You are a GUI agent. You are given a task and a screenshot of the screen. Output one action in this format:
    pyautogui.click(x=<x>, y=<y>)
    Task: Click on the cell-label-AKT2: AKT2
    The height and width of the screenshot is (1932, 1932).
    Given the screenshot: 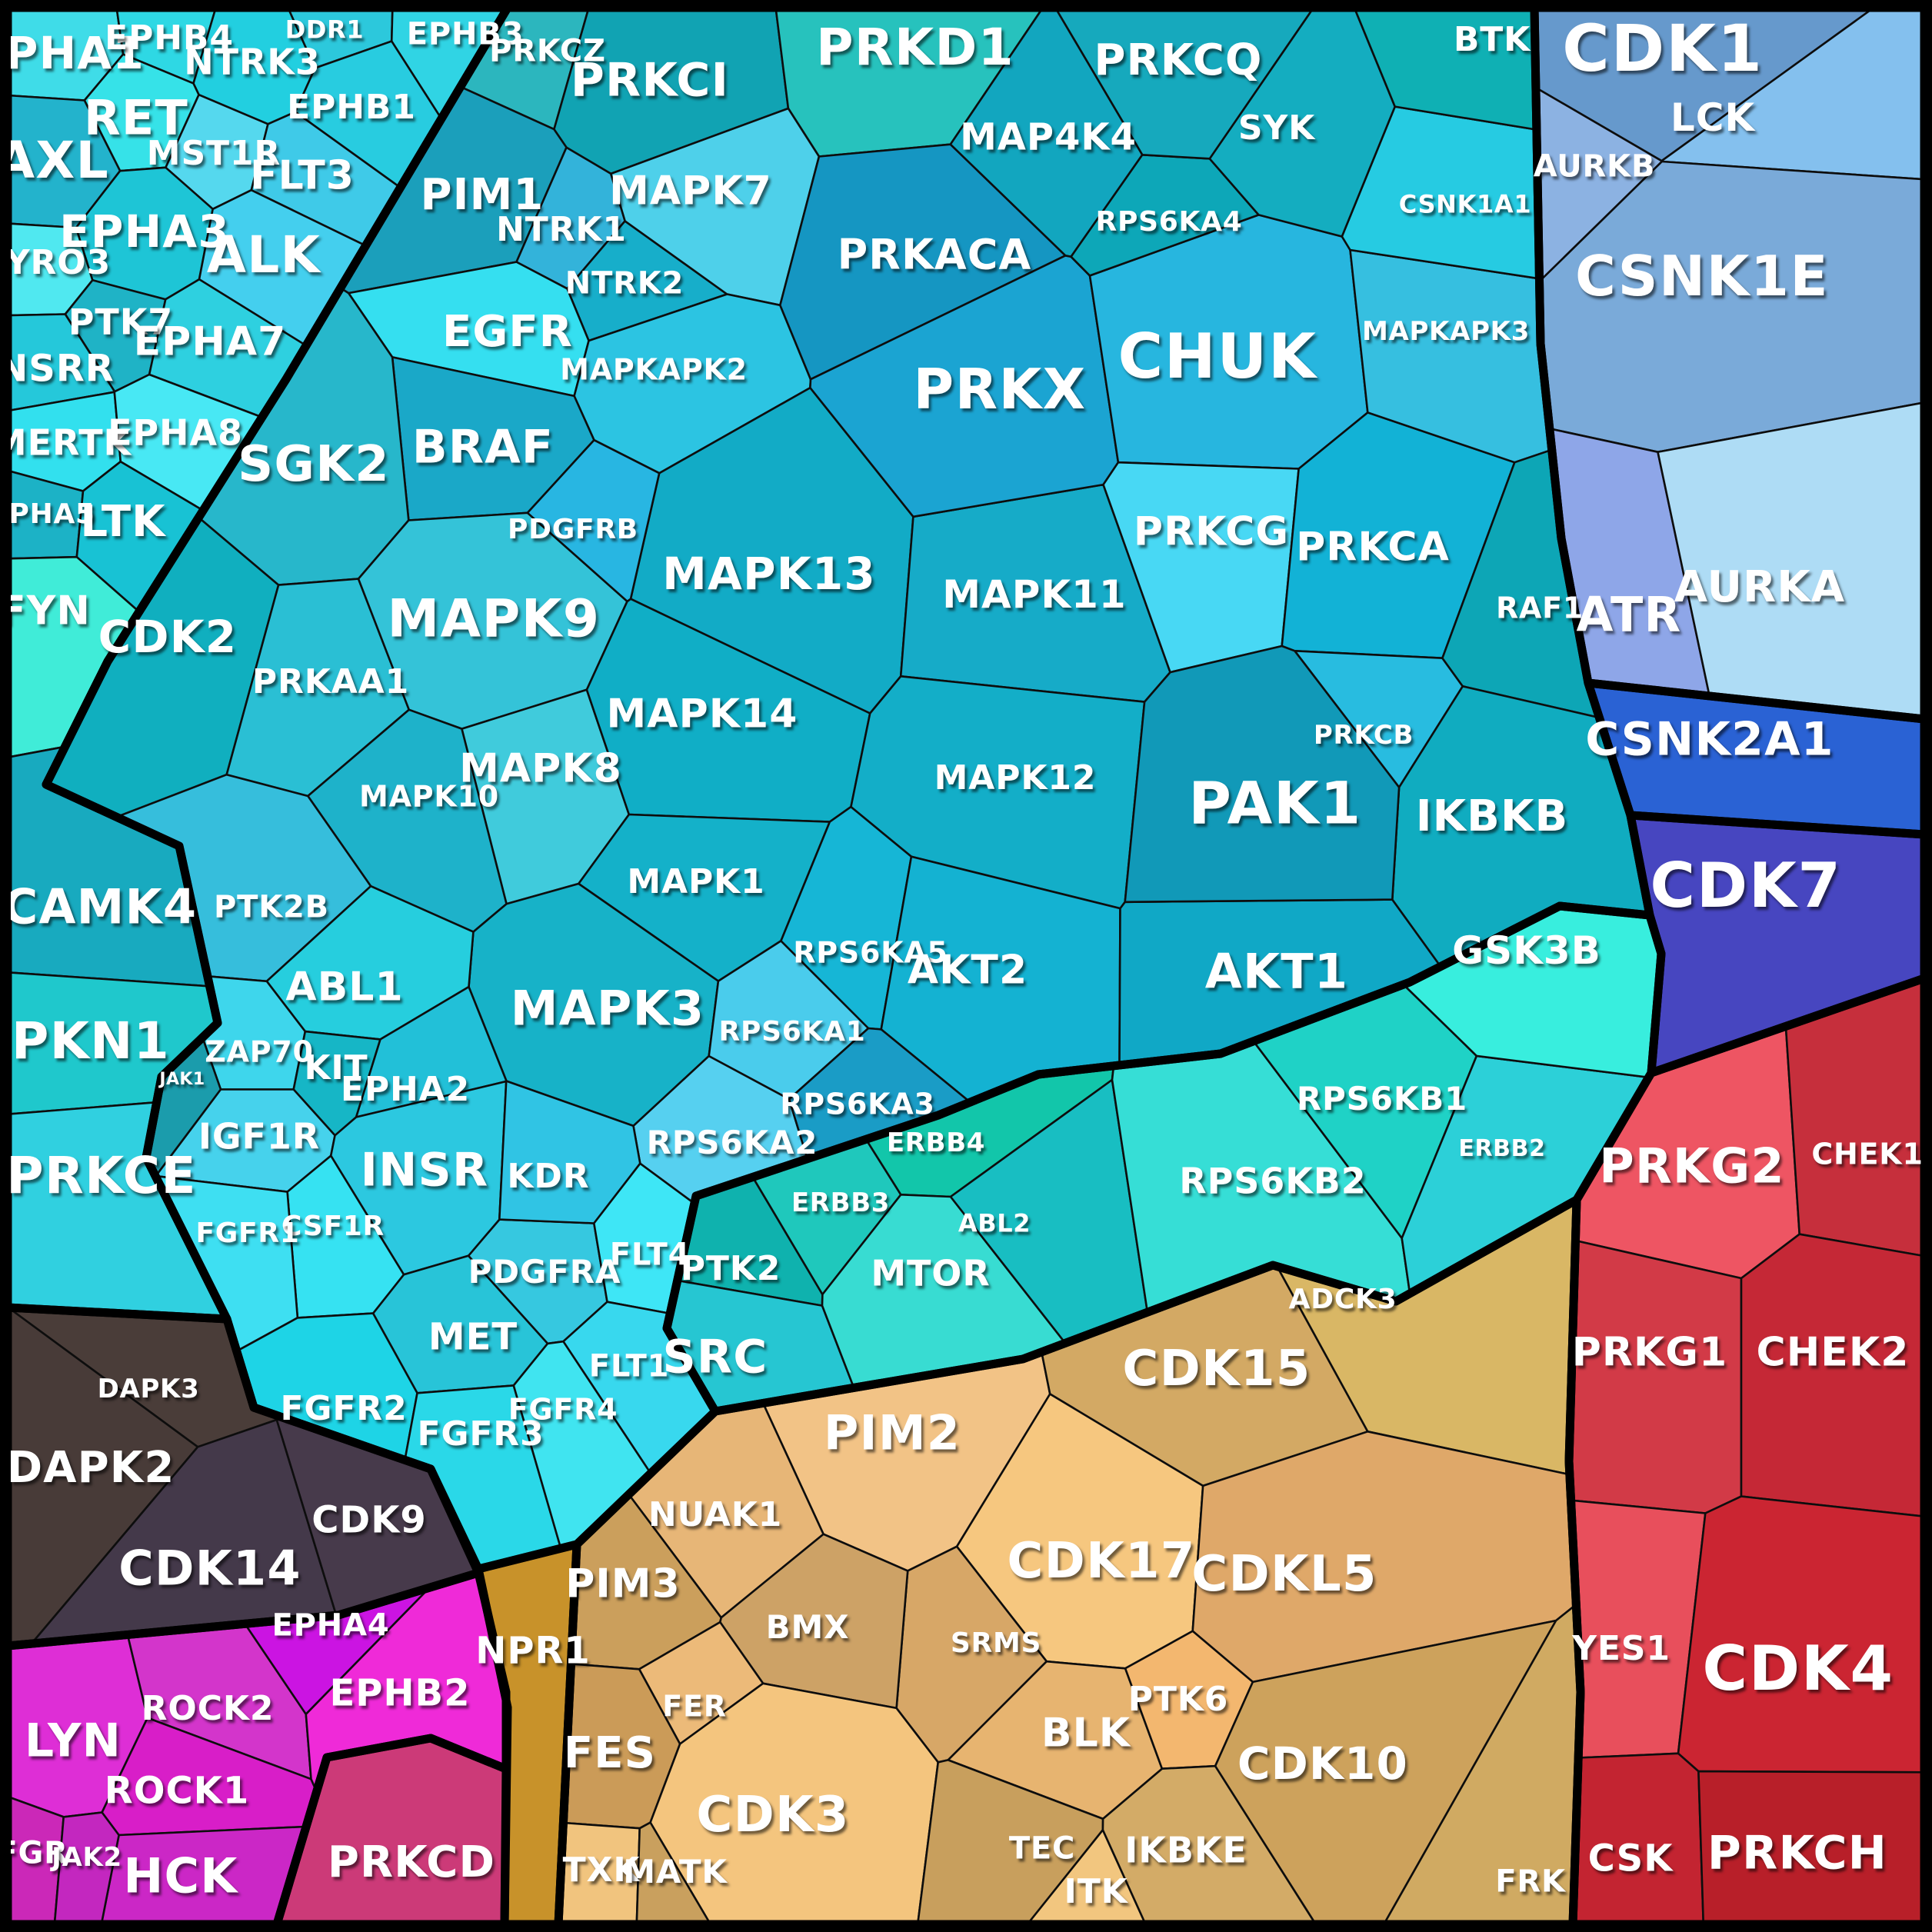 What is the action you would take?
    pyautogui.click(x=968, y=971)
    